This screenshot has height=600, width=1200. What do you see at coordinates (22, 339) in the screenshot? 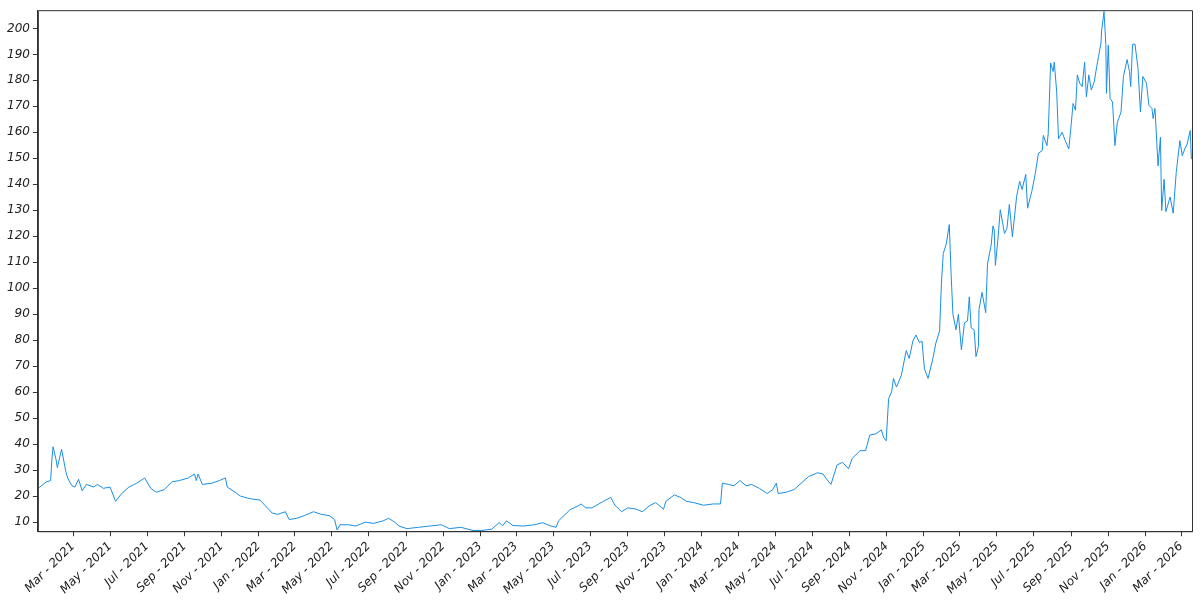
I see `y-tick-label: 80` at bounding box center [22, 339].